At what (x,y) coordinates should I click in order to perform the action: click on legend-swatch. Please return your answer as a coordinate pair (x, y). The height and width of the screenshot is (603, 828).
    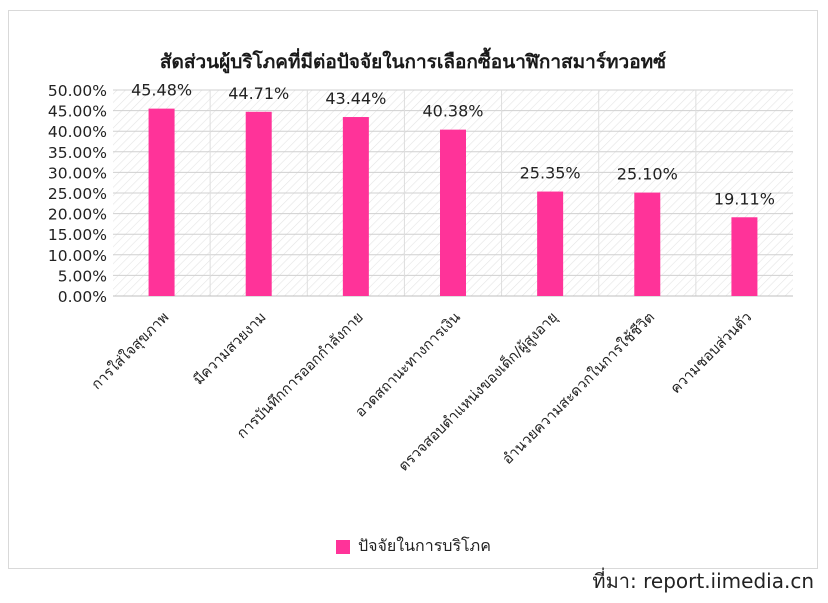
    Looking at the image, I should click on (343, 546).